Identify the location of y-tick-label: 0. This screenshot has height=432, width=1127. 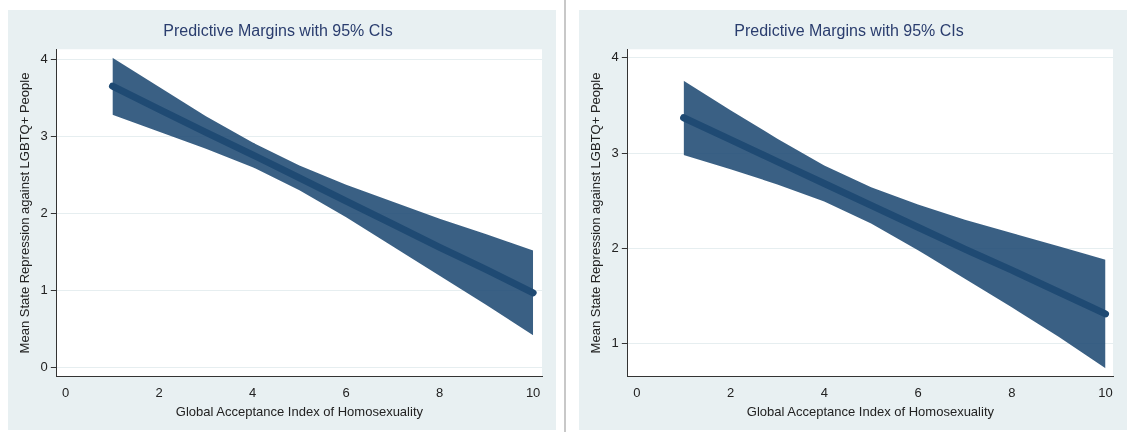
(44, 367).